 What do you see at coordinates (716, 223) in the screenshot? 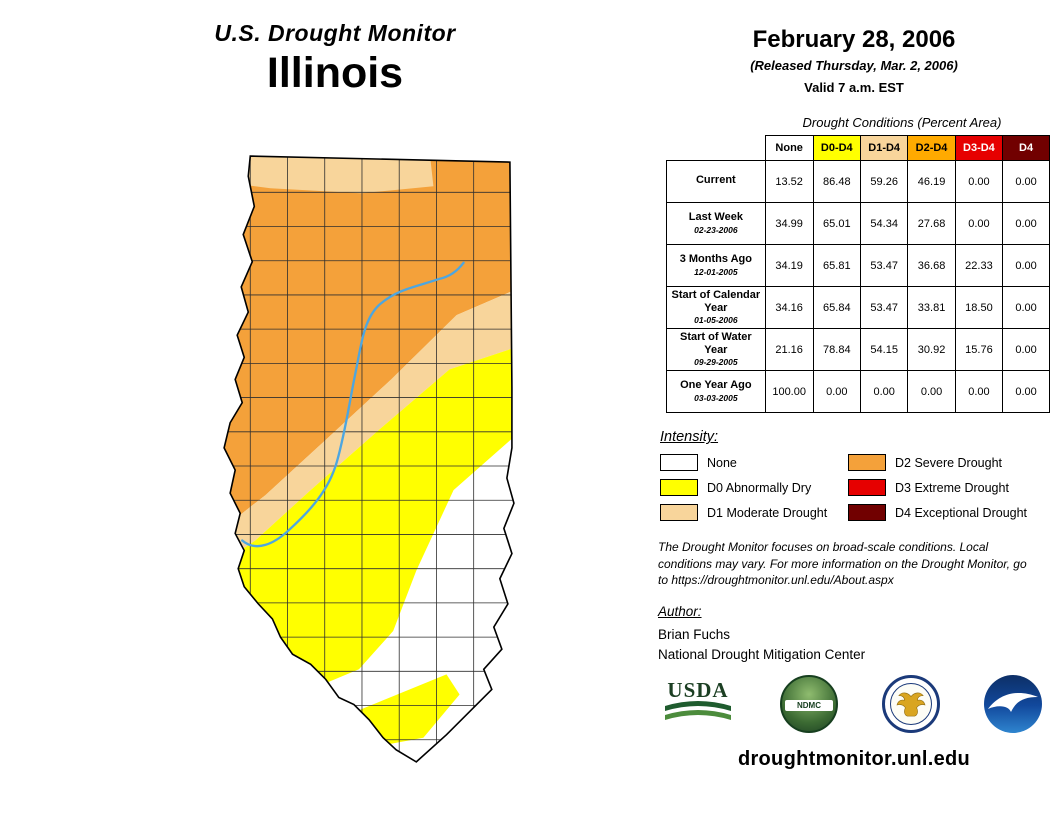
I see `row-label: Last Week 02-23-2006` at bounding box center [716, 223].